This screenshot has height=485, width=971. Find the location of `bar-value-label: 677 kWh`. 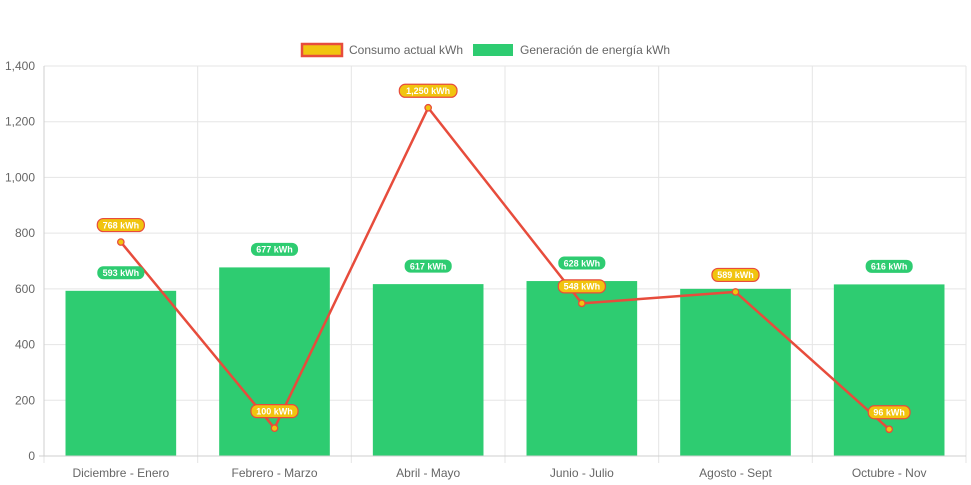

bar-value-label: 677 kWh is located at coordinates (274, 249).